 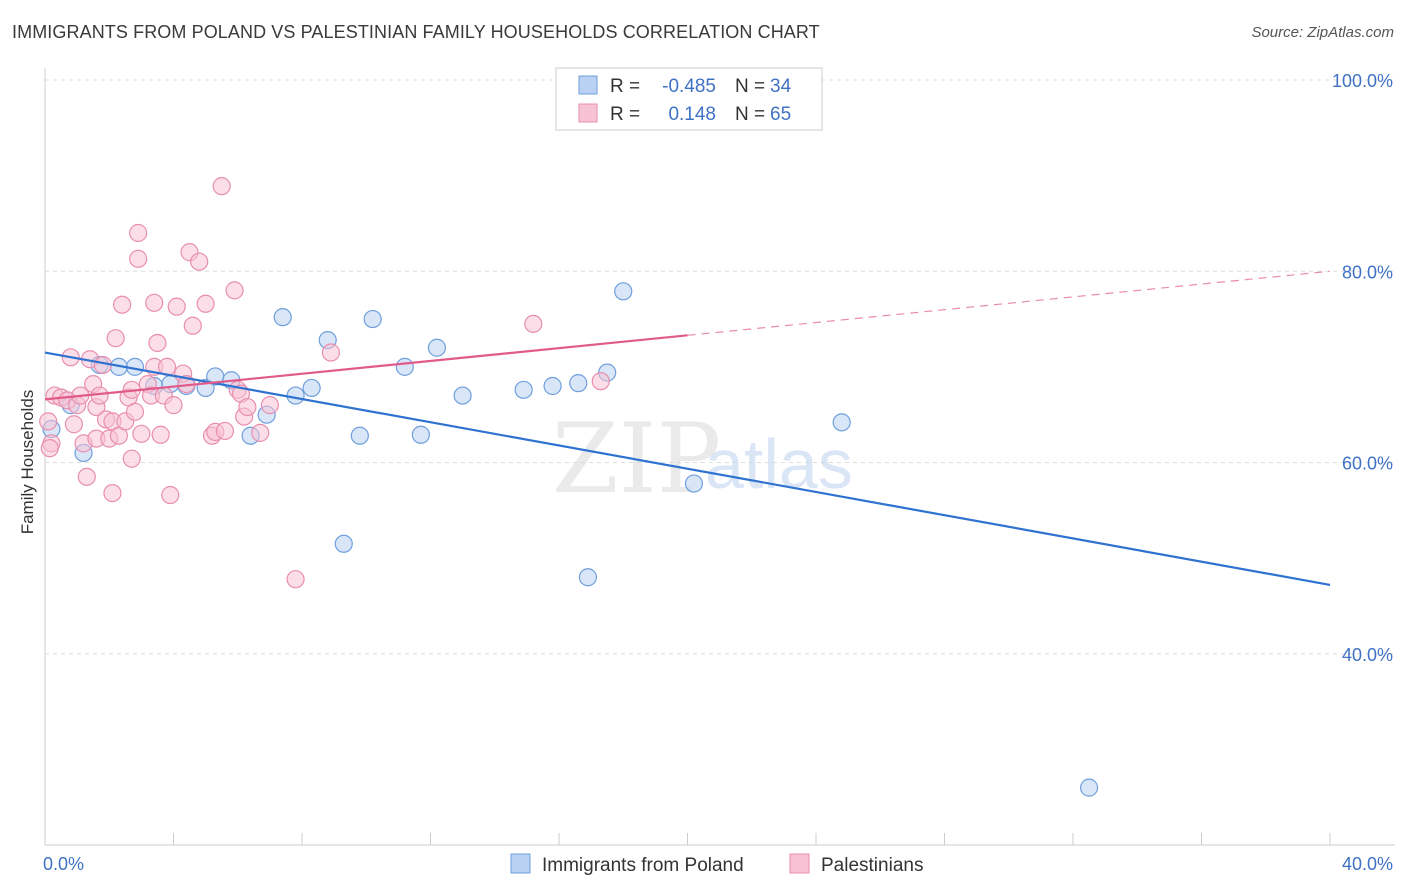 I want to click on series-label-blue: Immigrants from Poland, so click(x=643, y=865).